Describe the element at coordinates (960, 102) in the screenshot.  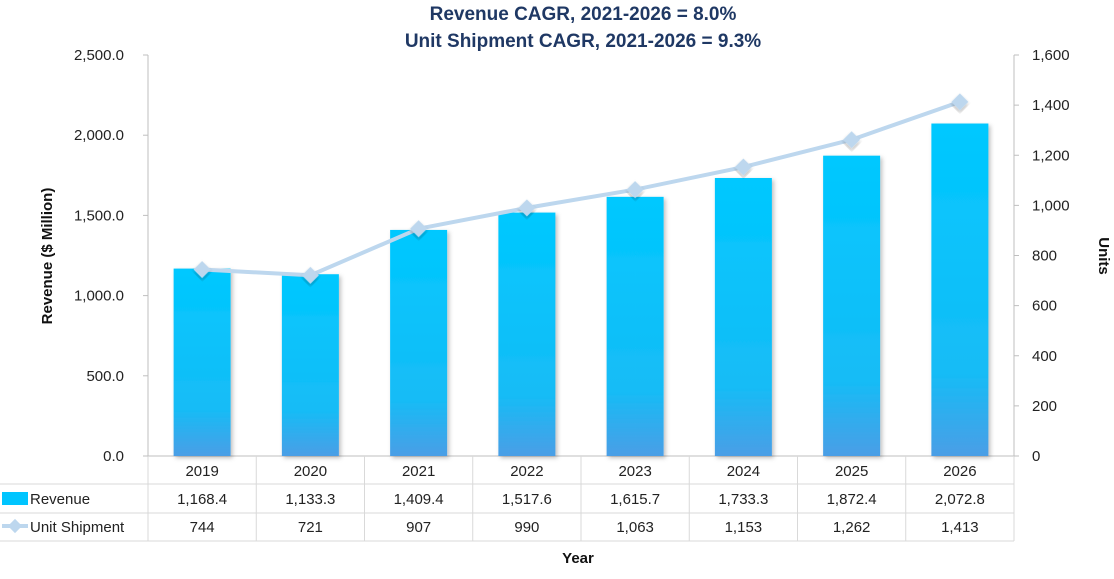
I see `unit-shipment-point-2026` at that location.